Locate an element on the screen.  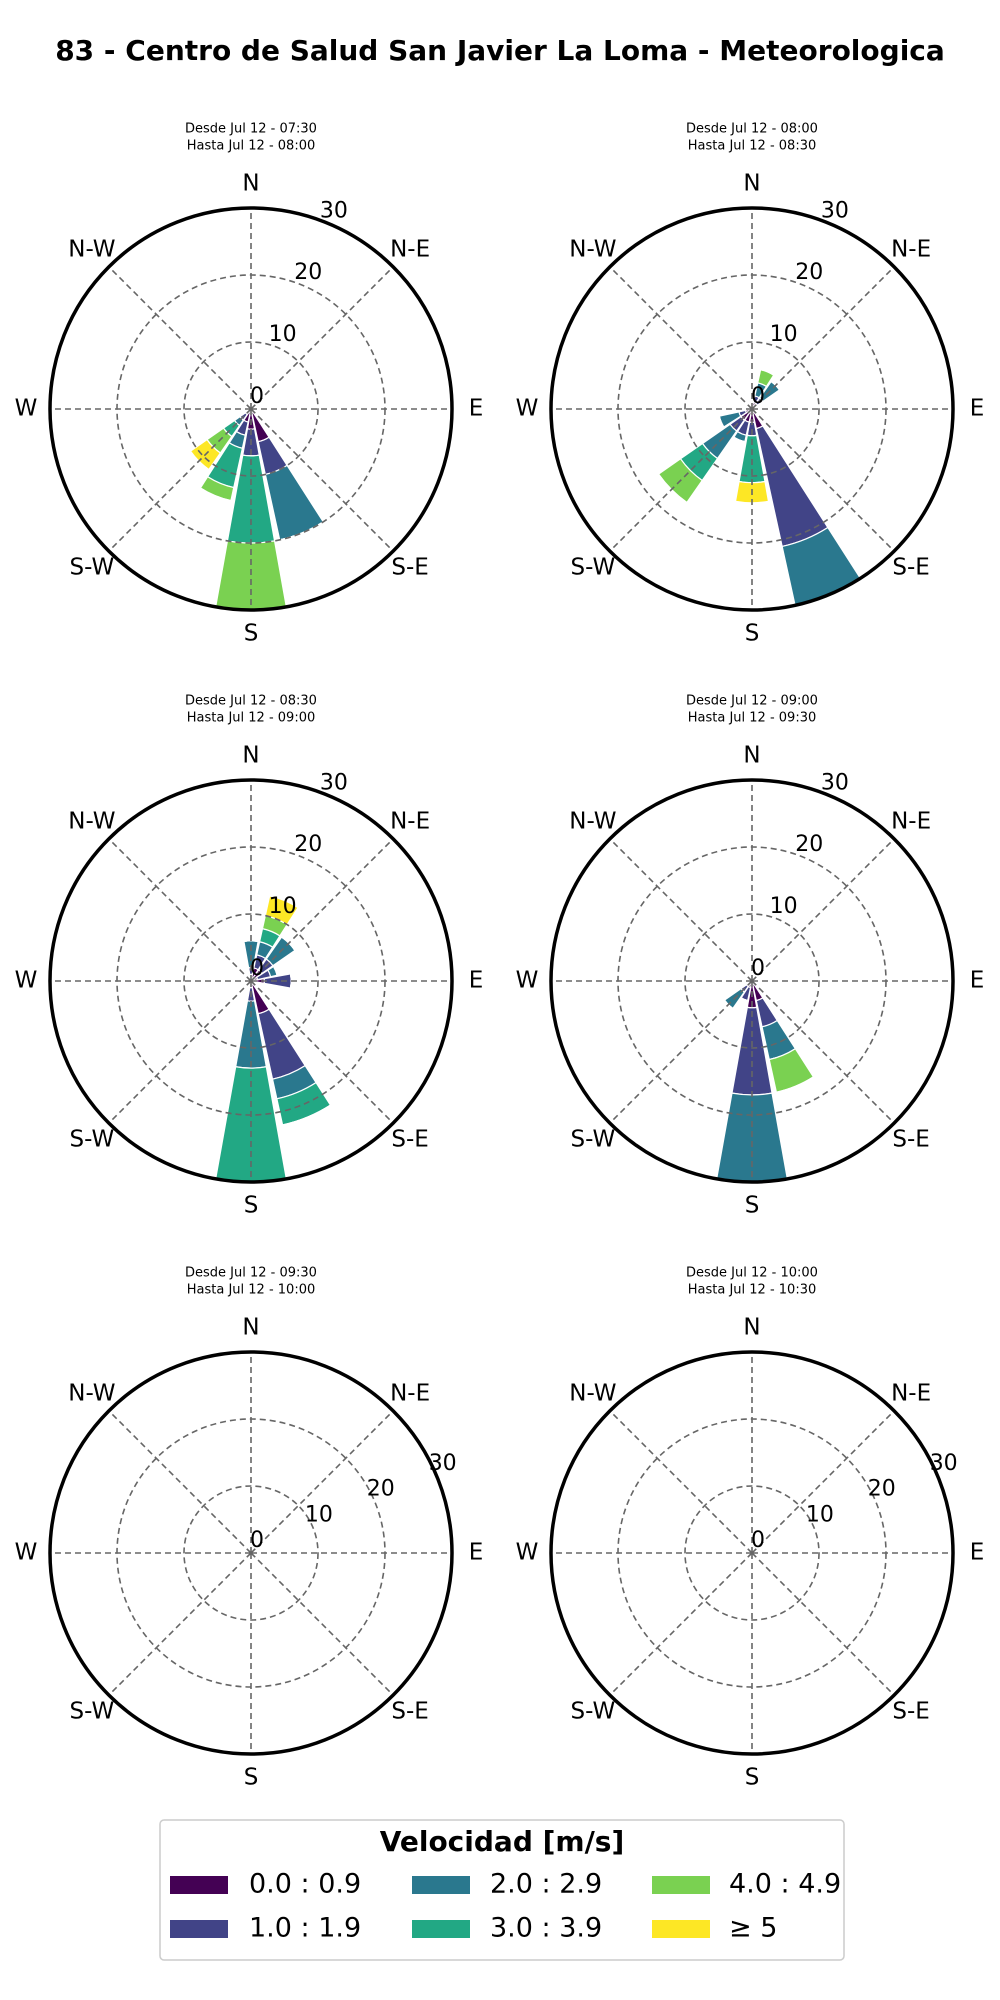
chart-subtitle: Hasta Jul 12 - 09:00 is located at coordinates (251, 718).